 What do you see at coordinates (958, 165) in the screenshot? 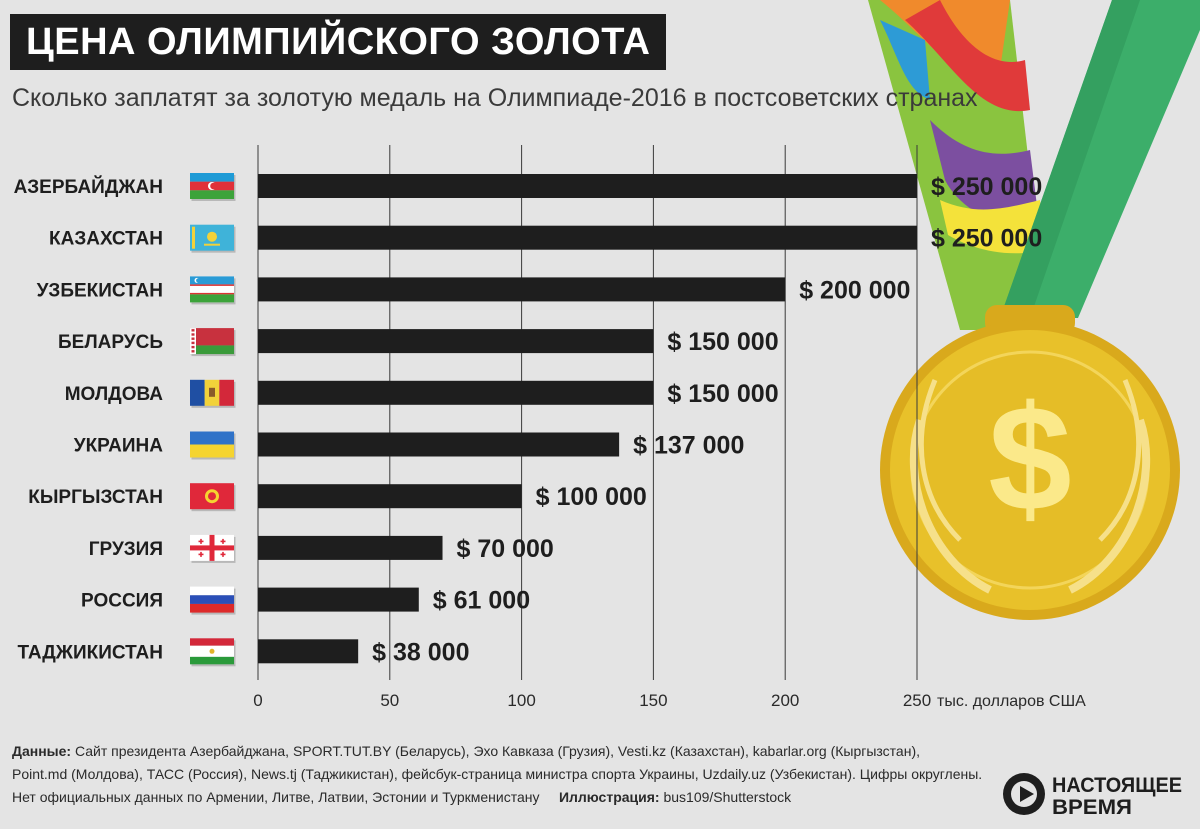
I see `ribbon-left` at bounding box center [958, 165].